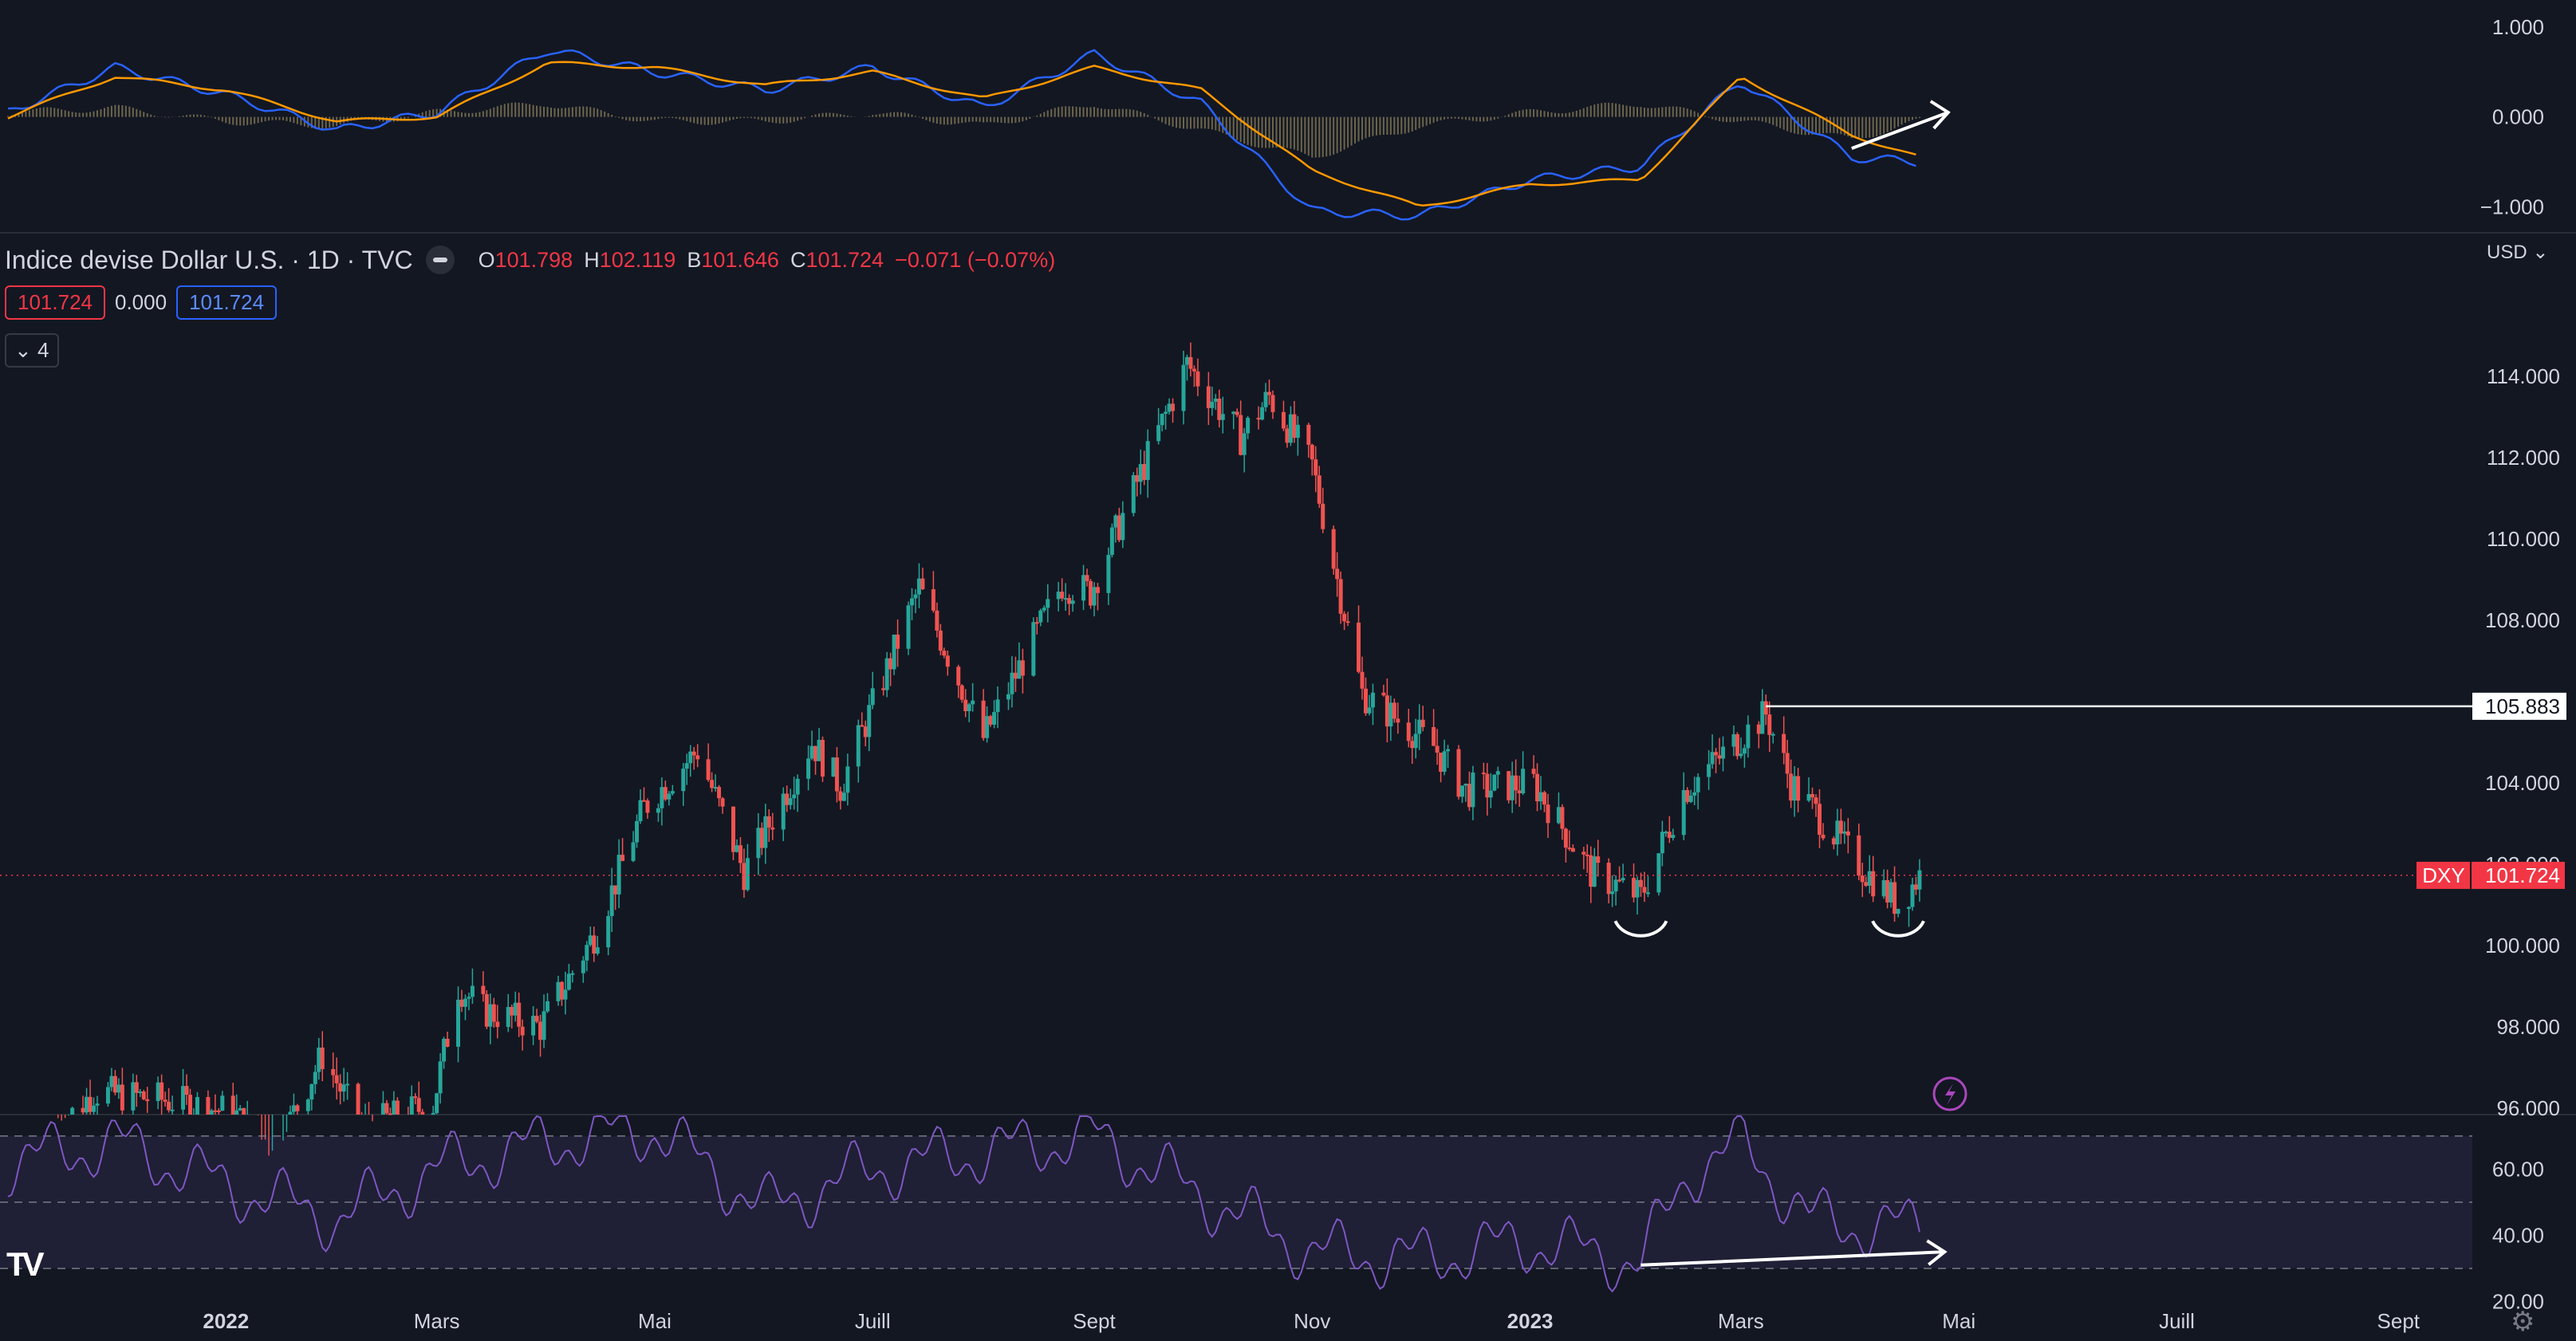 This screenshot has height=1341, width=2576. Describe the element at coordinates (32, 350) in the screenshot. I see `collapse-indicators-button: ⌄ 4` at that location.